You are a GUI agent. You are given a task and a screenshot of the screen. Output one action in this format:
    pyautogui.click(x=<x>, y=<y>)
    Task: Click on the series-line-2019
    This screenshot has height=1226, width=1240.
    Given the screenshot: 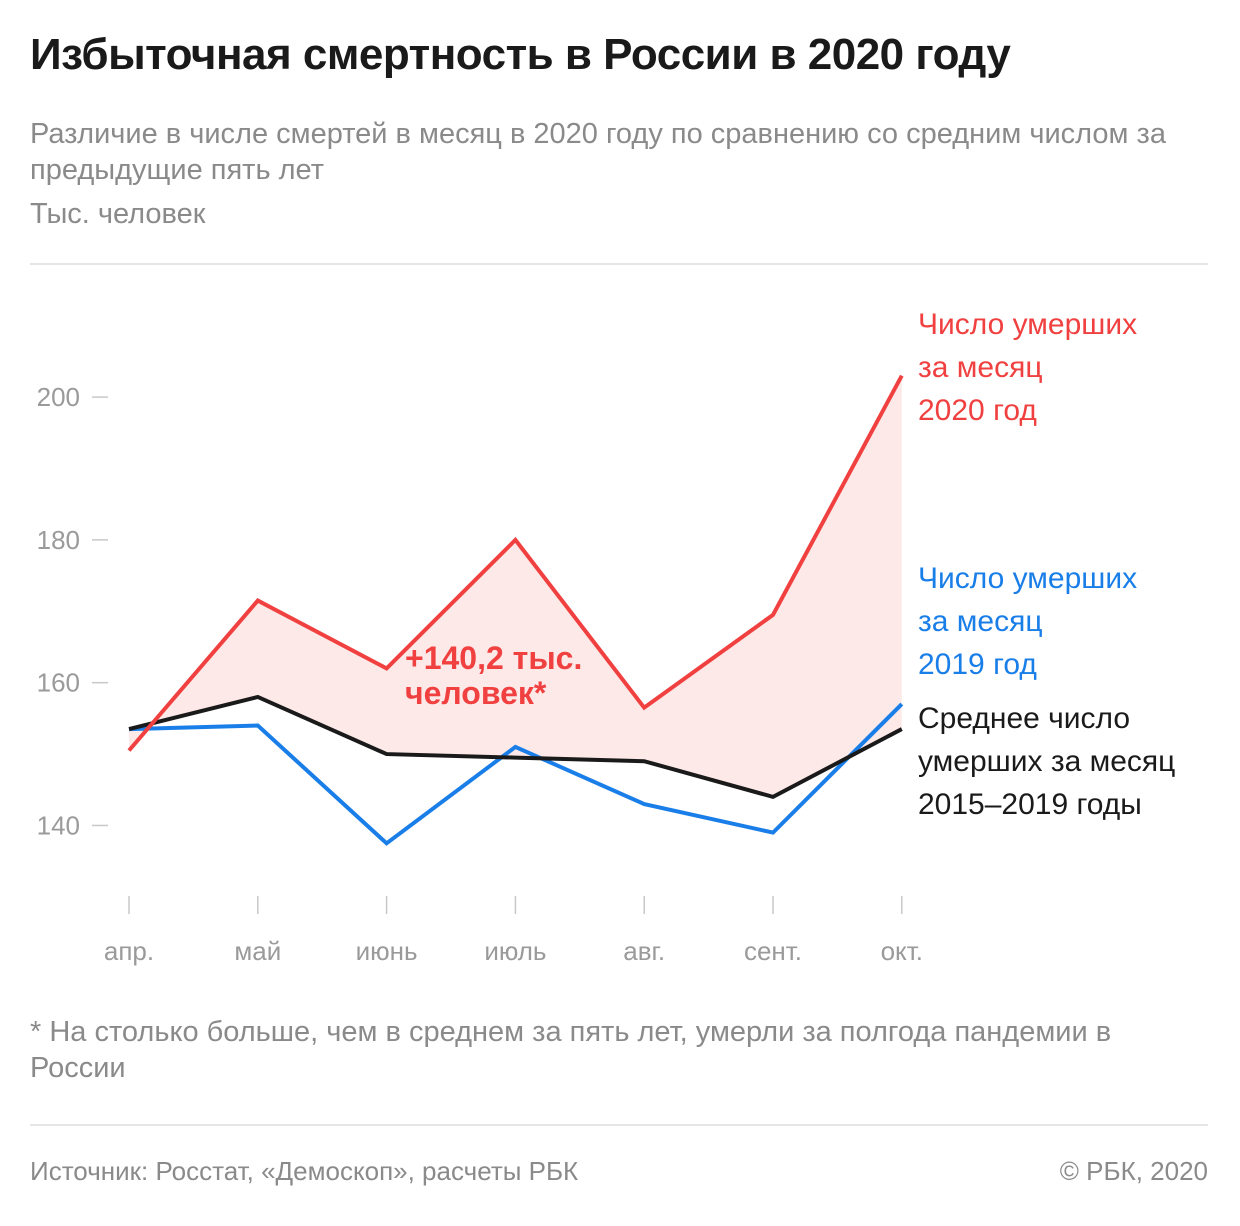 What is the action you would take?
    pyautogui.click(x=516, y=774)
    